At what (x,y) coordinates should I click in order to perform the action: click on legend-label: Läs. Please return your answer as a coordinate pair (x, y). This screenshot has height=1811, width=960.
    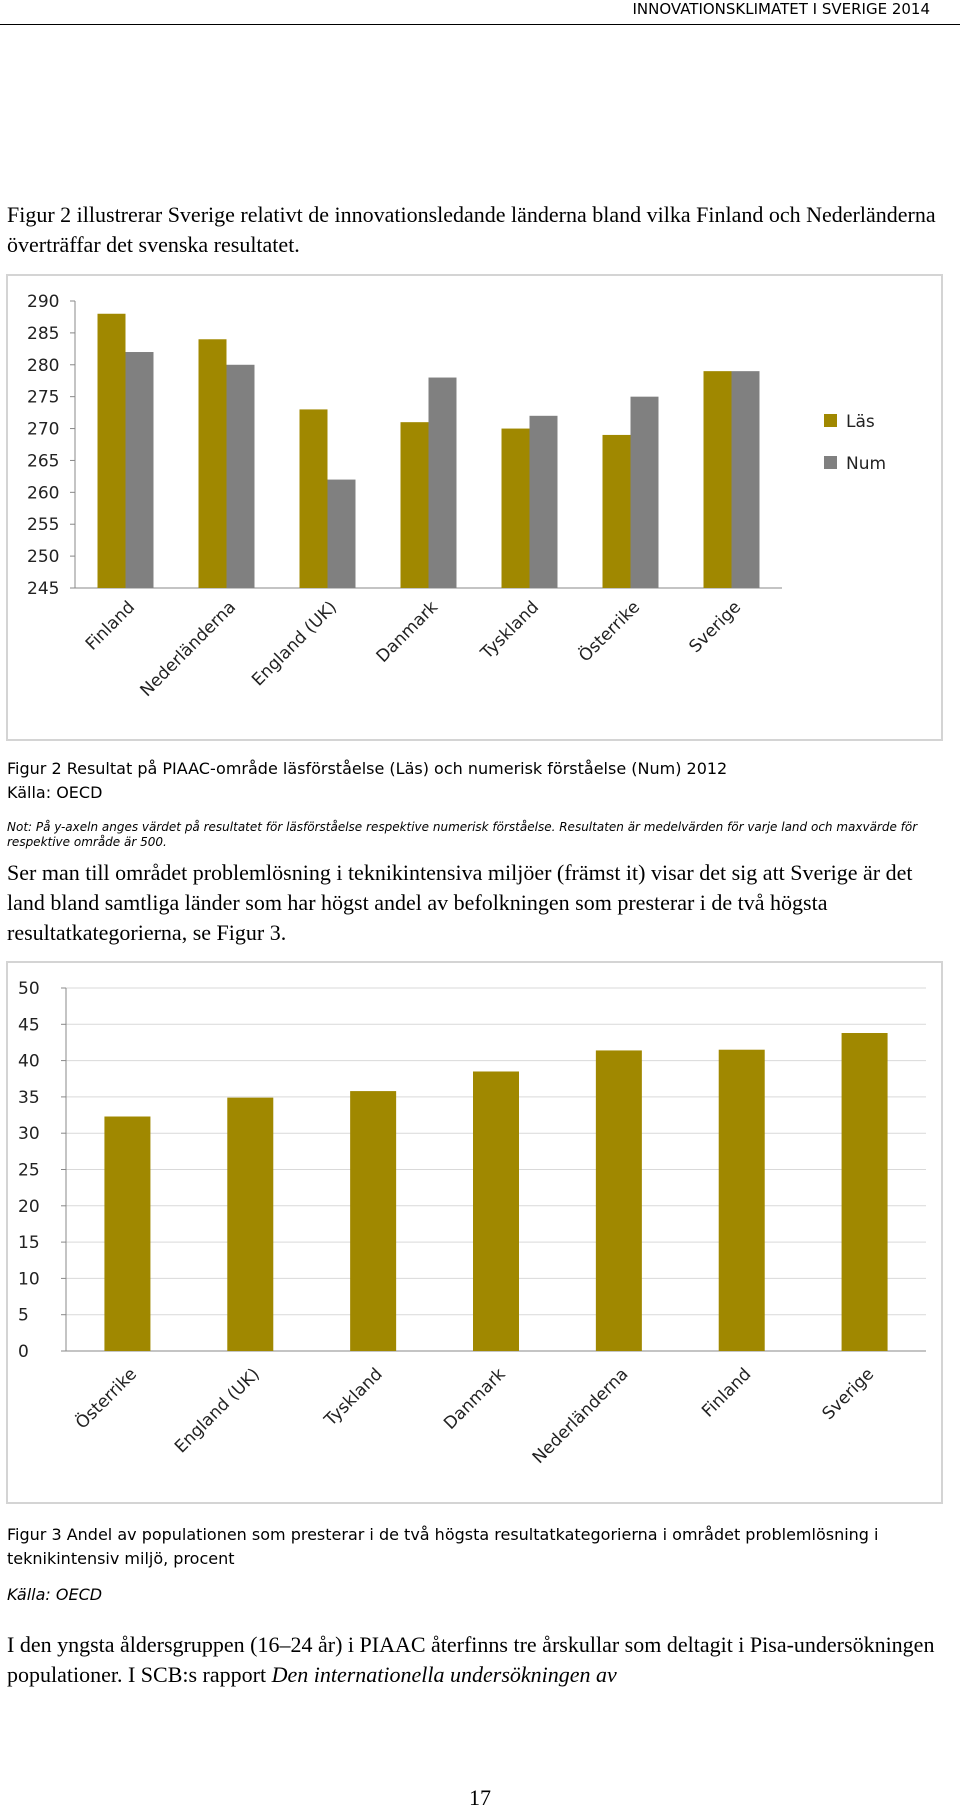
    Looking at the image, I should click on (860, 422).